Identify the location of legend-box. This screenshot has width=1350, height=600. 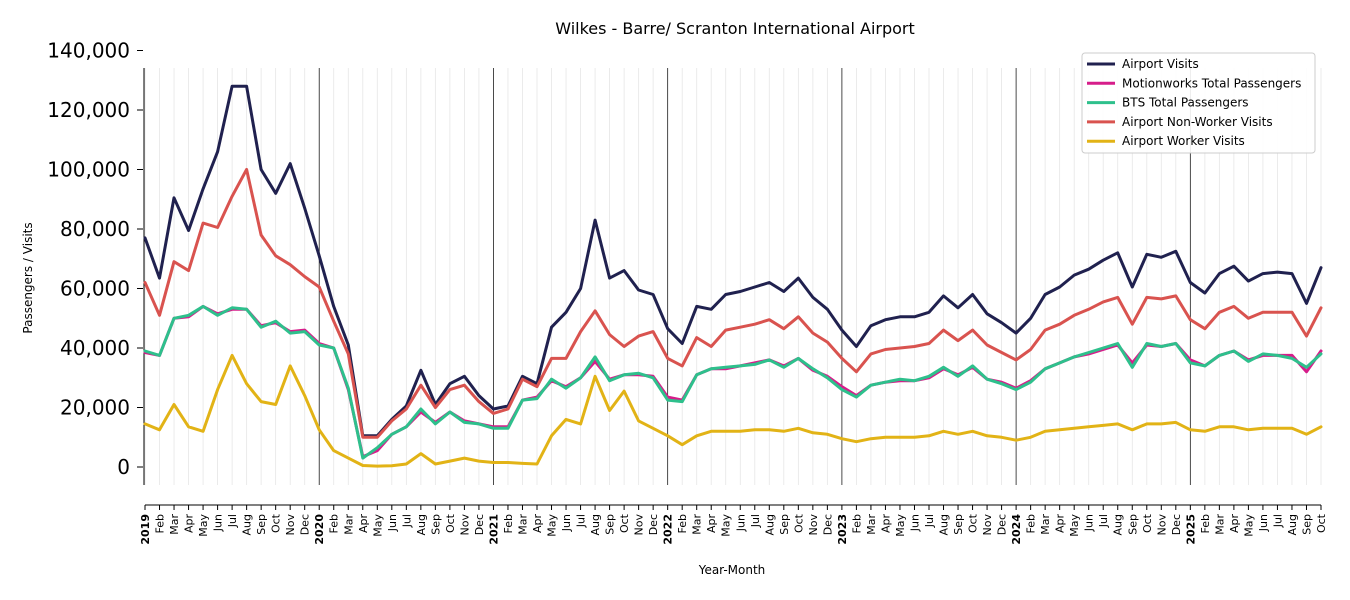
(1198, 103).